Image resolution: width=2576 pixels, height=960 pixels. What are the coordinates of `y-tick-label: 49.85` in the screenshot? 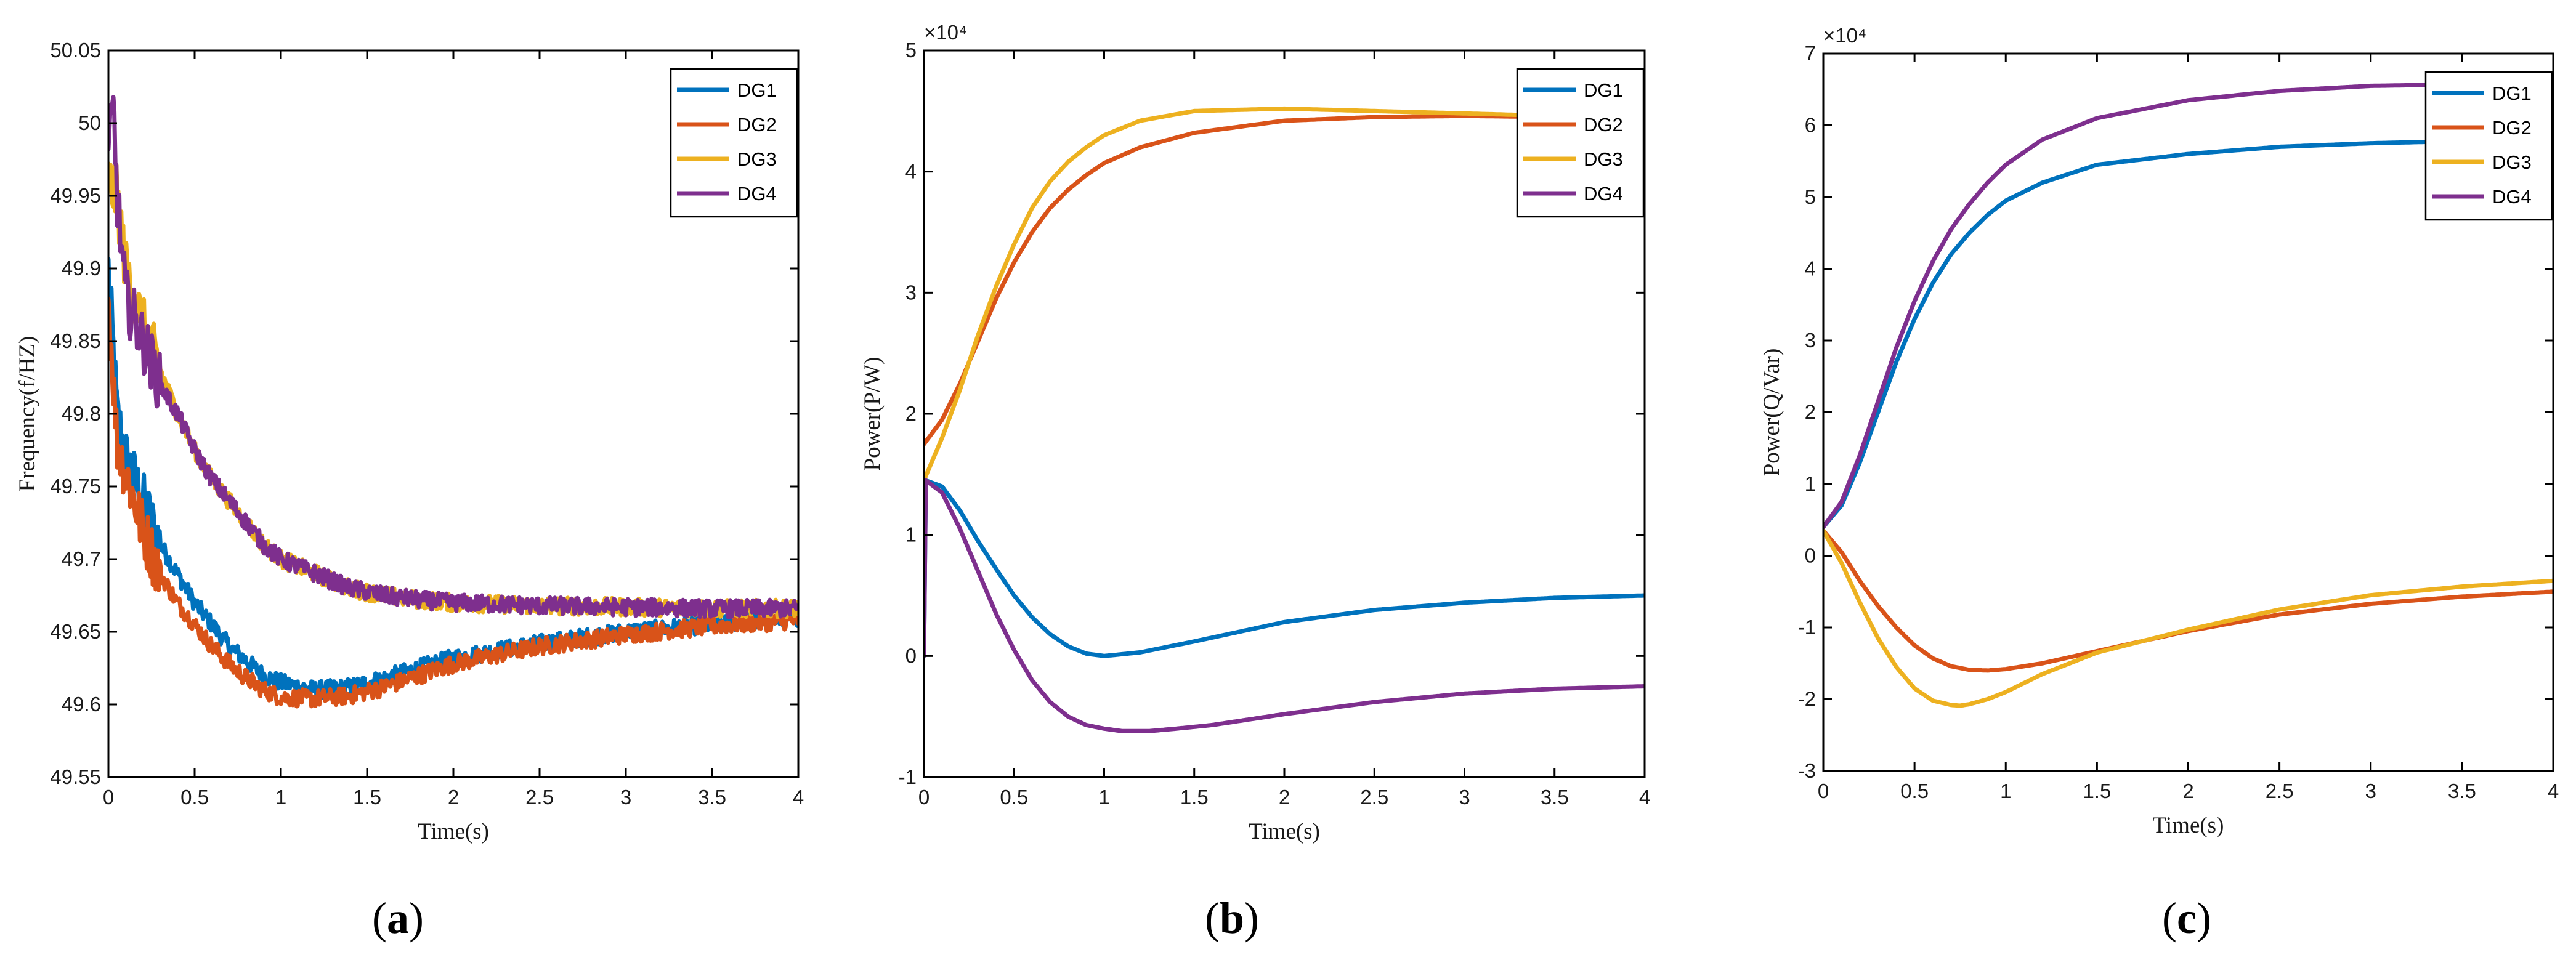 It's located at (75, 340).